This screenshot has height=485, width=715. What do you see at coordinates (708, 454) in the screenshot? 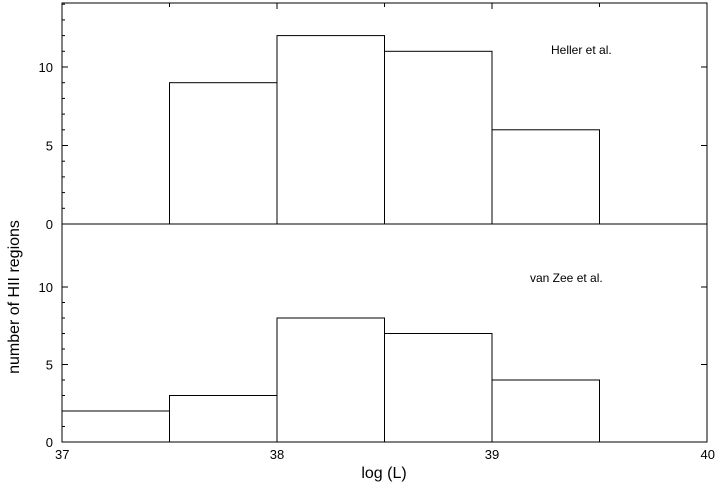
I see `x-tick-label: 40` at bounding box center [708, 454].